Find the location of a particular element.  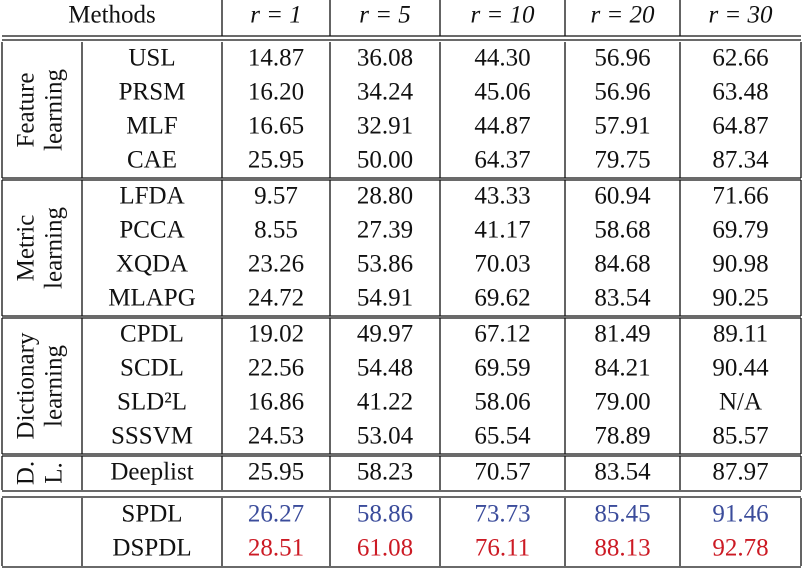

cell-value: 36.08 is located at coordinates (385, 58).